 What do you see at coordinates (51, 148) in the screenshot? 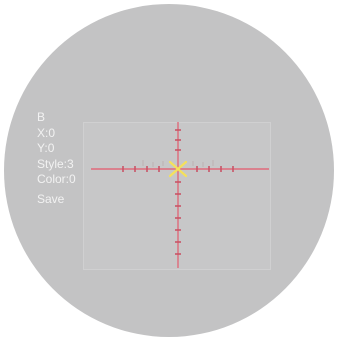
I see `y-offset-value: 0` at bounding box center [51, 148].